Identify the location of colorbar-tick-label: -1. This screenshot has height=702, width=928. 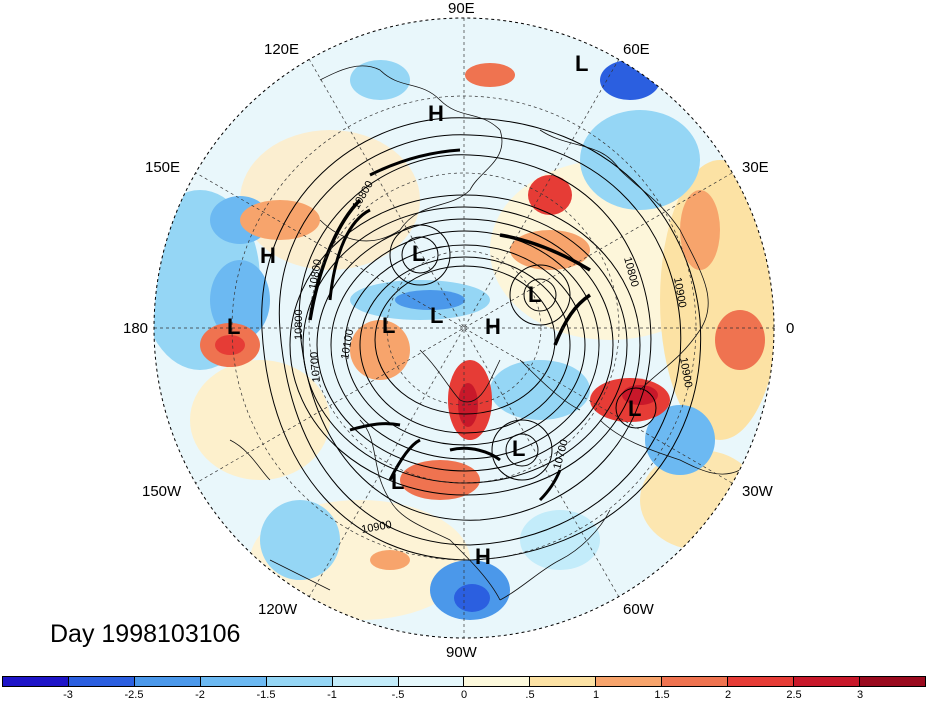
(332, 695).